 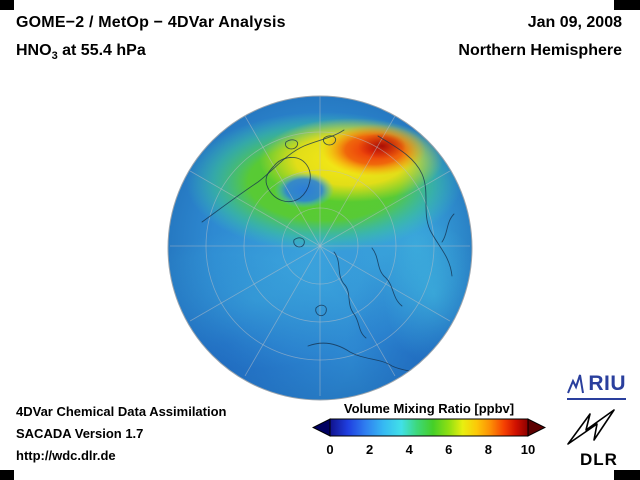 What do you see at coordinates (449, 449) in the screenshot?
I see `colorbar-tick: 6` at bounding box center [449, 449].